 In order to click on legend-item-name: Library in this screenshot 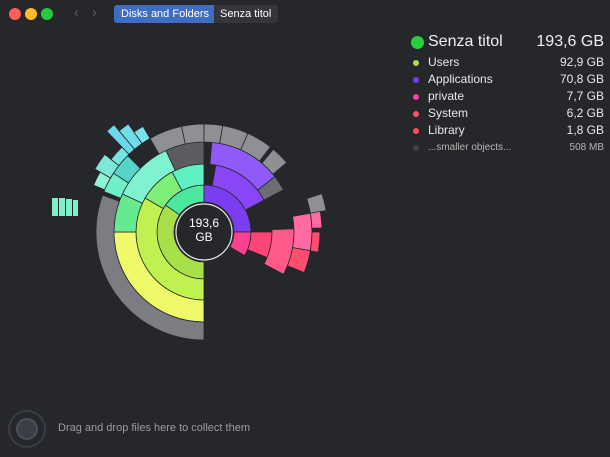, I will do `click(446, 130)`.